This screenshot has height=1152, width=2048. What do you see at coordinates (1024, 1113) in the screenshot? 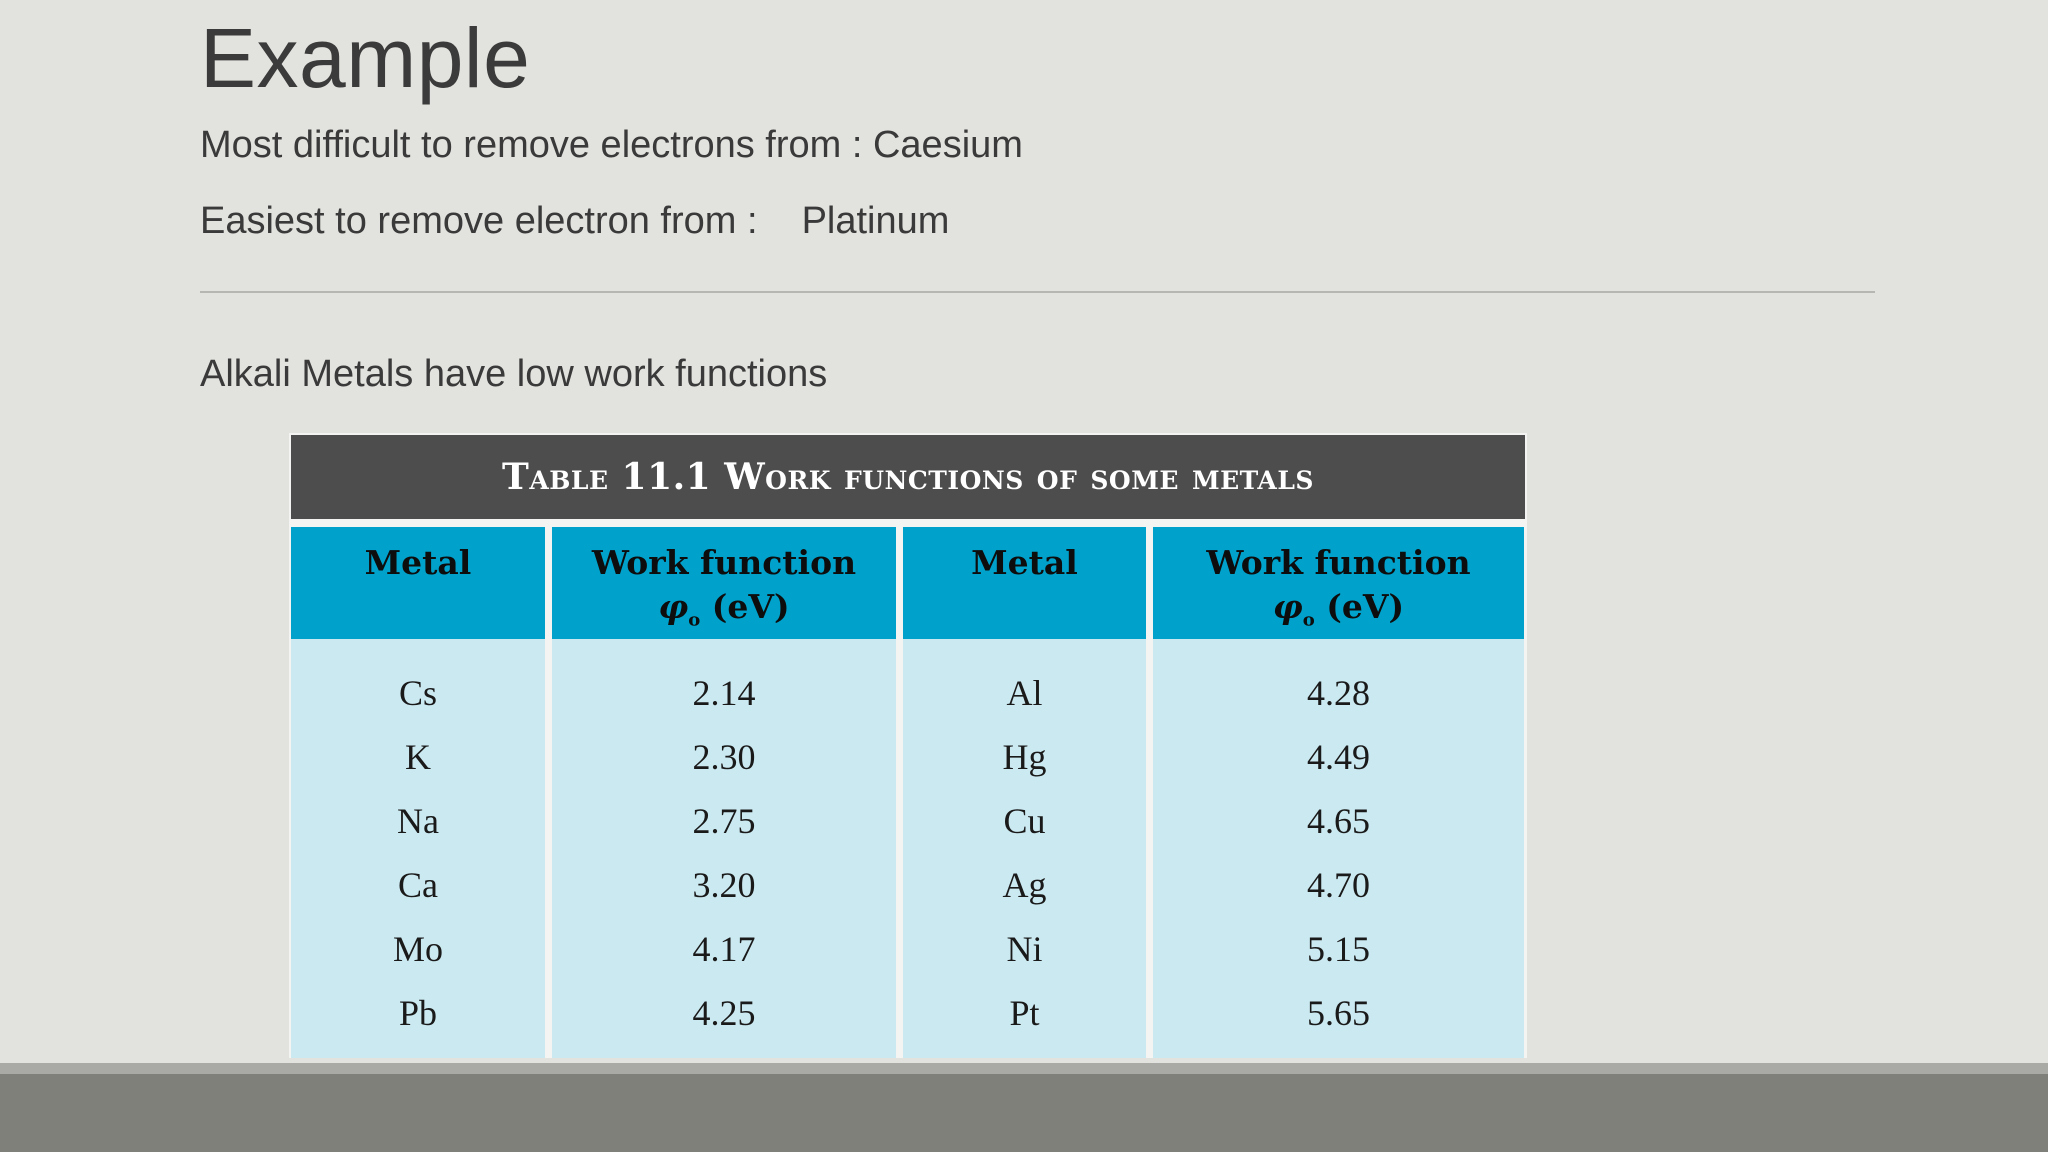
I see `footer-bar` at bounding box center [1024, 1113].